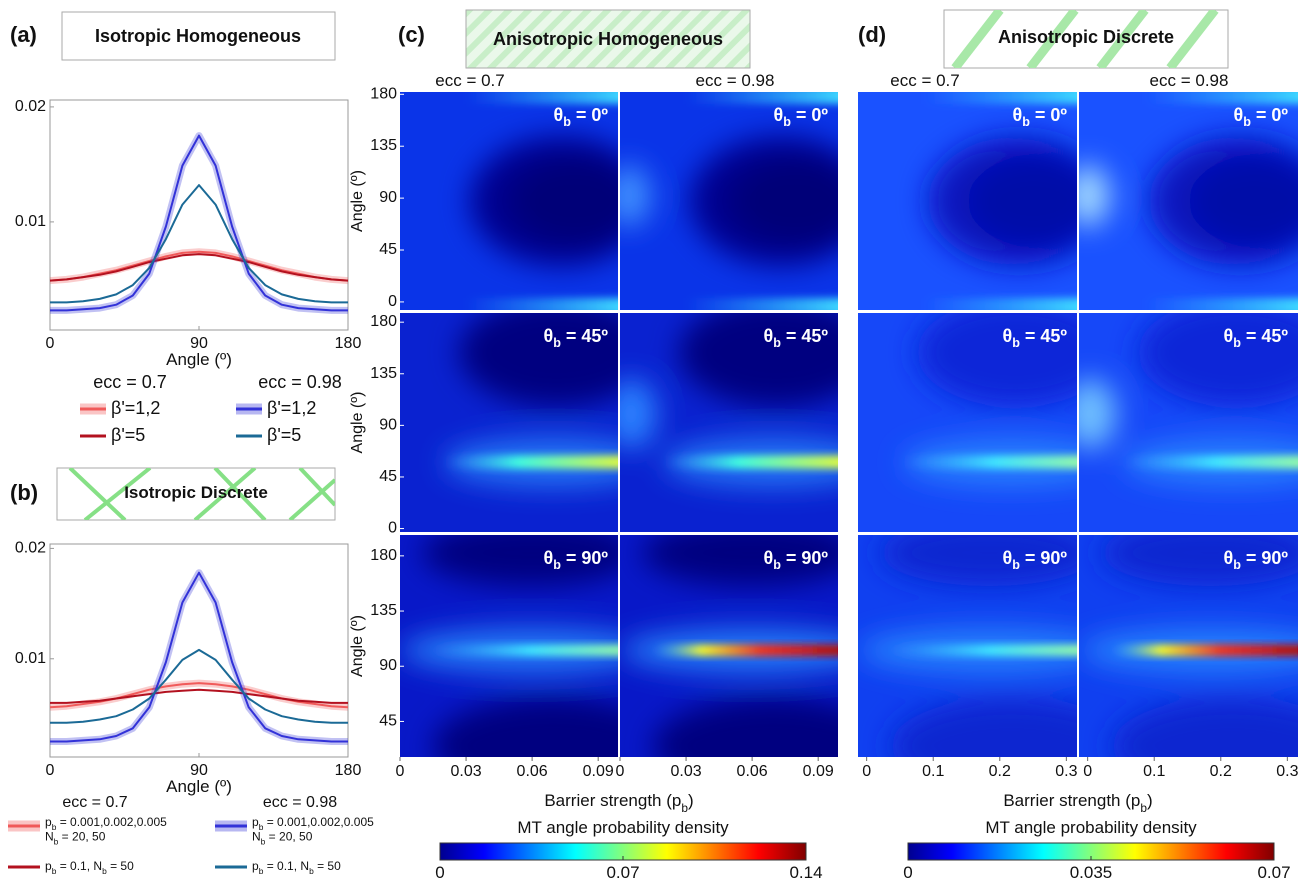  Describe the element at coordinates (685, 771) in the screenshot. I see `x-tick-label: 0.03` at that location.